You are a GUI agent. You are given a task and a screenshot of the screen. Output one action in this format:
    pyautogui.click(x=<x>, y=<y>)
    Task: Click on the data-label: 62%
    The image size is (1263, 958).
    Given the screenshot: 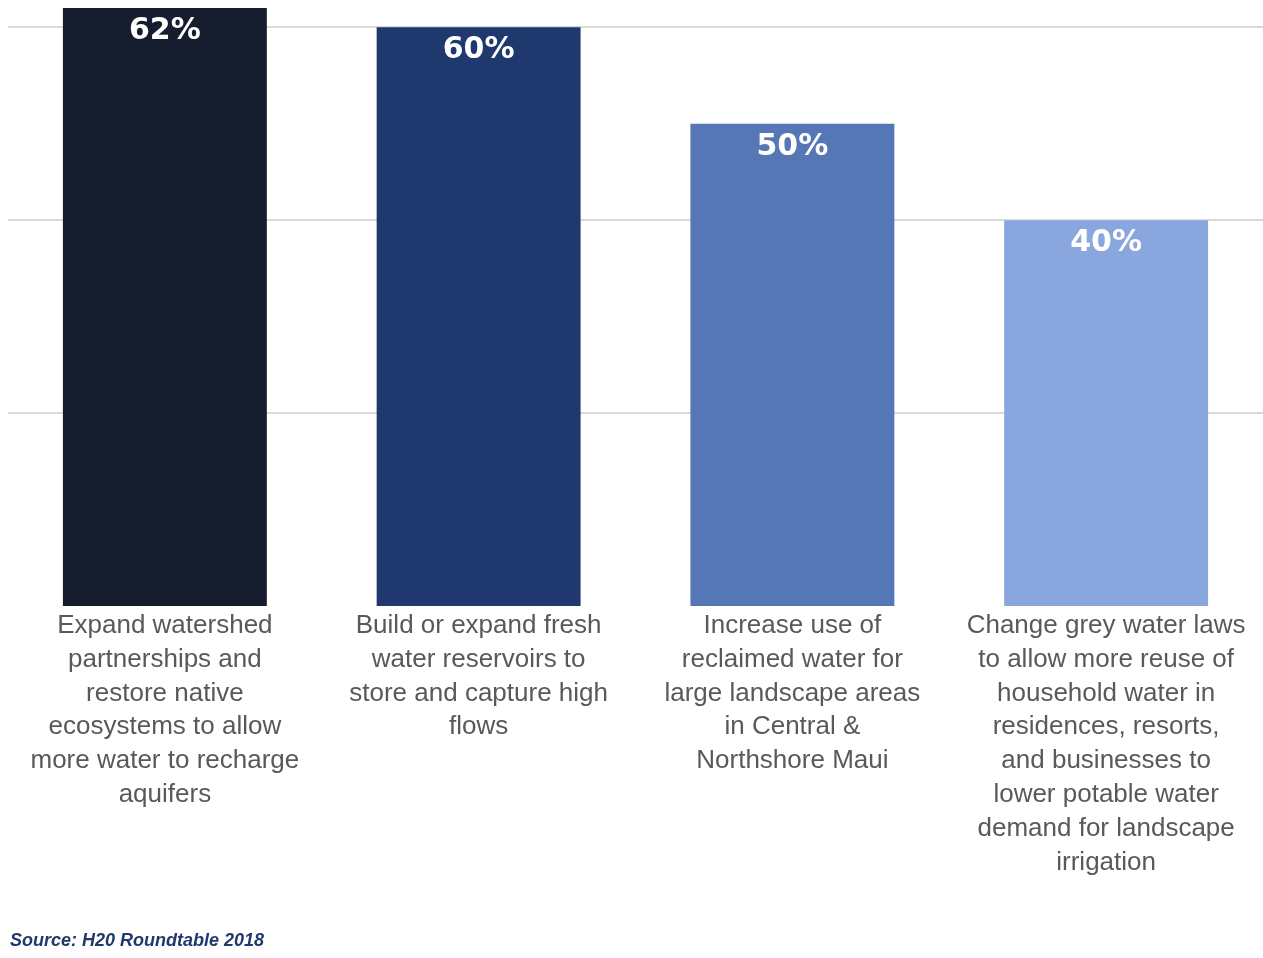 What is the action you would take?
    pyautogui.click(x=164, y=28)
    